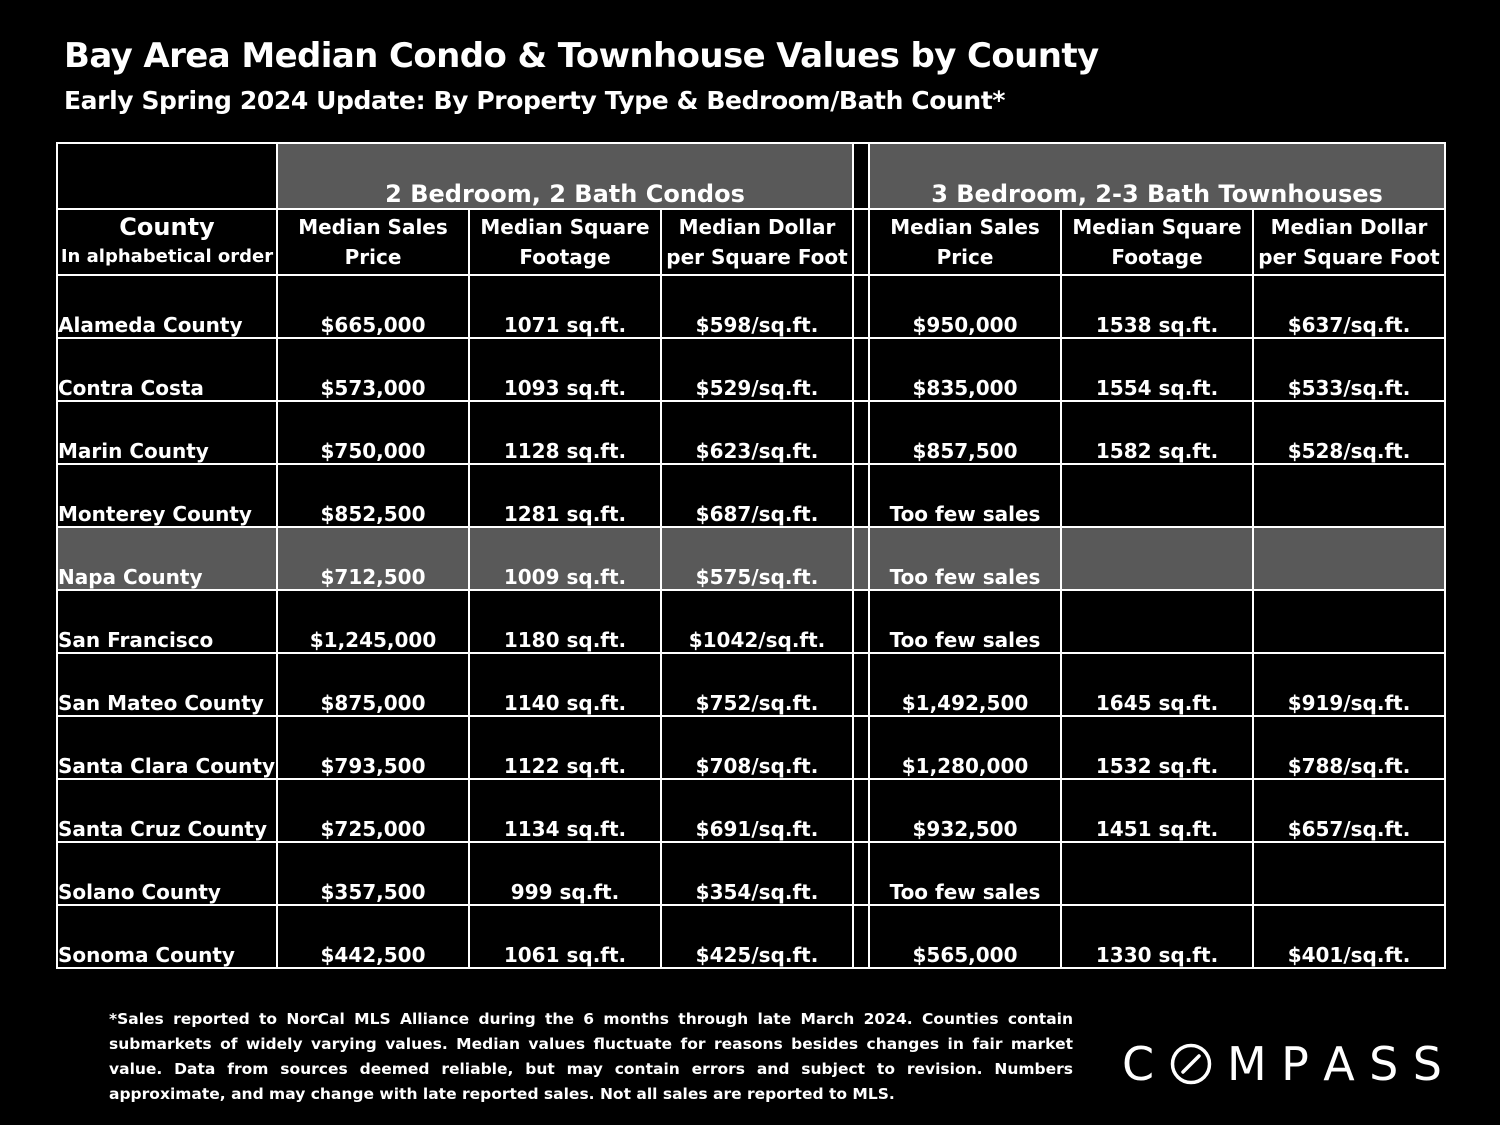 Image resolution: width=1500 pixels, height=1125 pixels. I want to click on logo-letter-c: C, so click(1138, 1064).